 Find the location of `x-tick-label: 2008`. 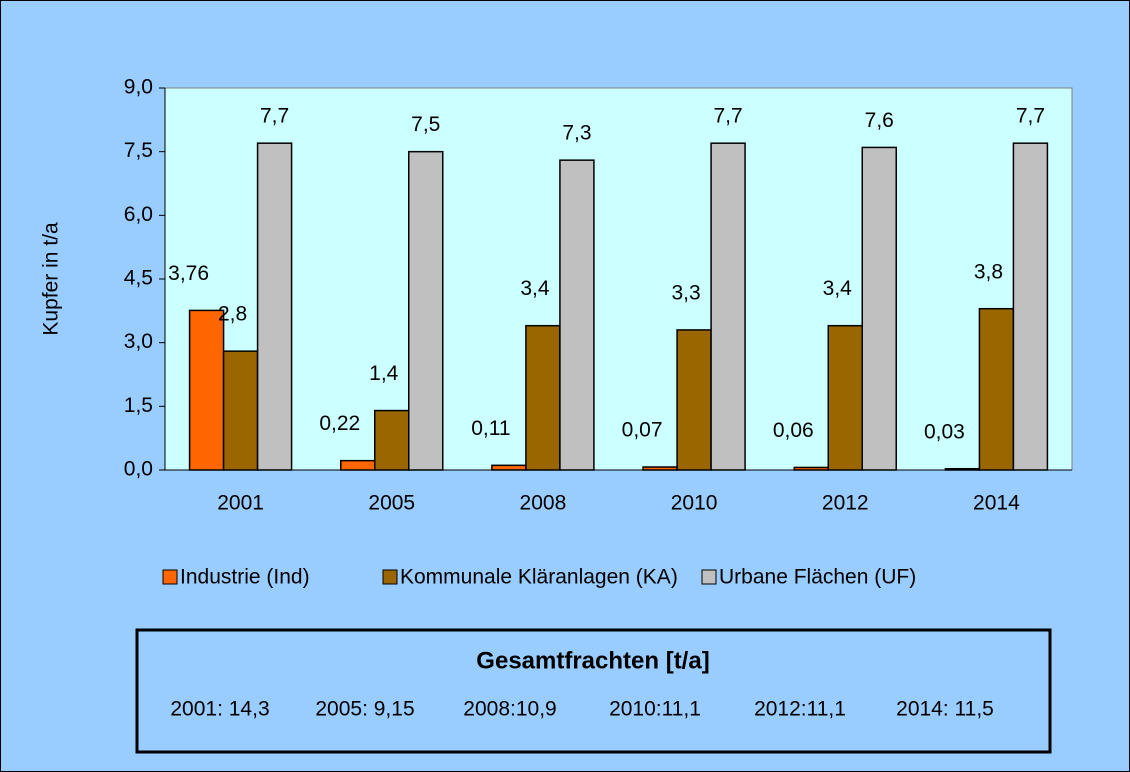

x-tick-label: 2008 is located at coordinates (543, 503).